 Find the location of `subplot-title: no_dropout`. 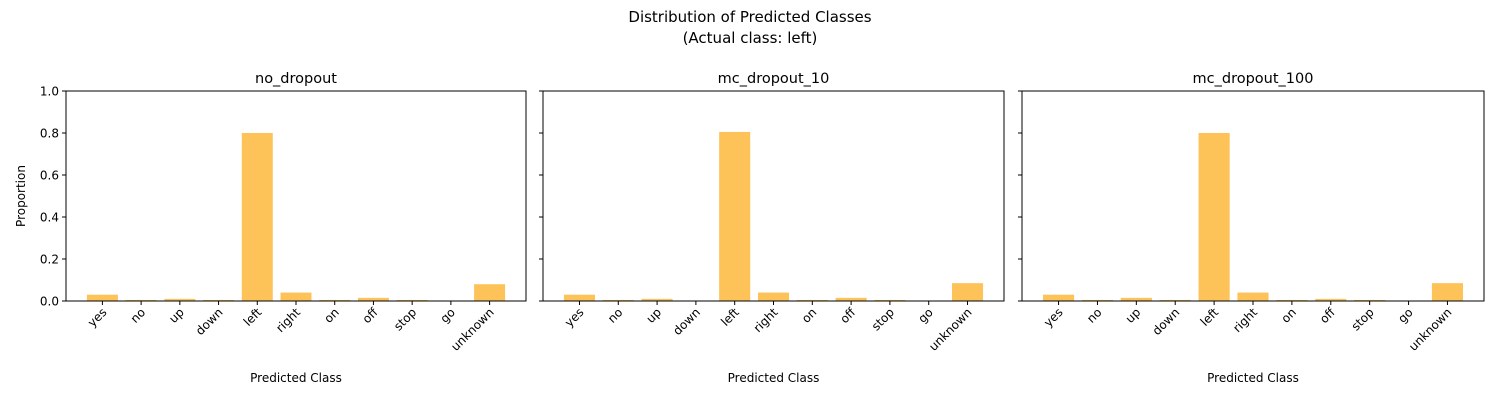

subplot-title: no_dropout is located at coordinates (296, 79).